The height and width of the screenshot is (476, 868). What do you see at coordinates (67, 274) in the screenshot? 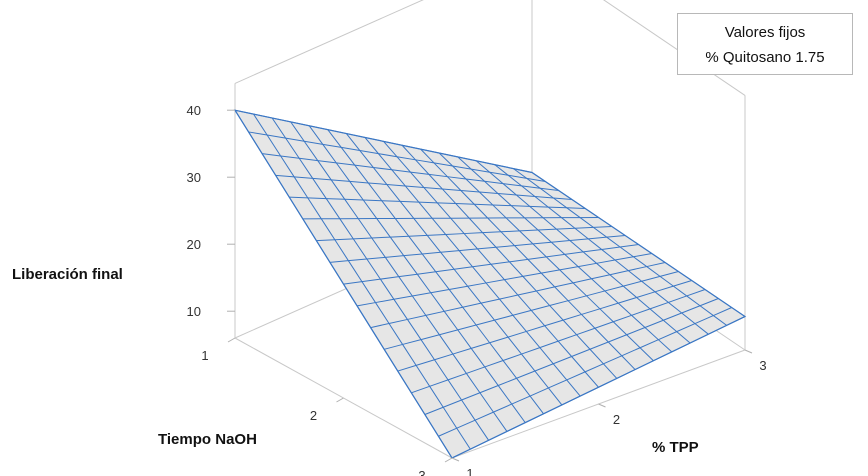
I see `z-axis-title: Liberación final` at bounding box center [67, 274].